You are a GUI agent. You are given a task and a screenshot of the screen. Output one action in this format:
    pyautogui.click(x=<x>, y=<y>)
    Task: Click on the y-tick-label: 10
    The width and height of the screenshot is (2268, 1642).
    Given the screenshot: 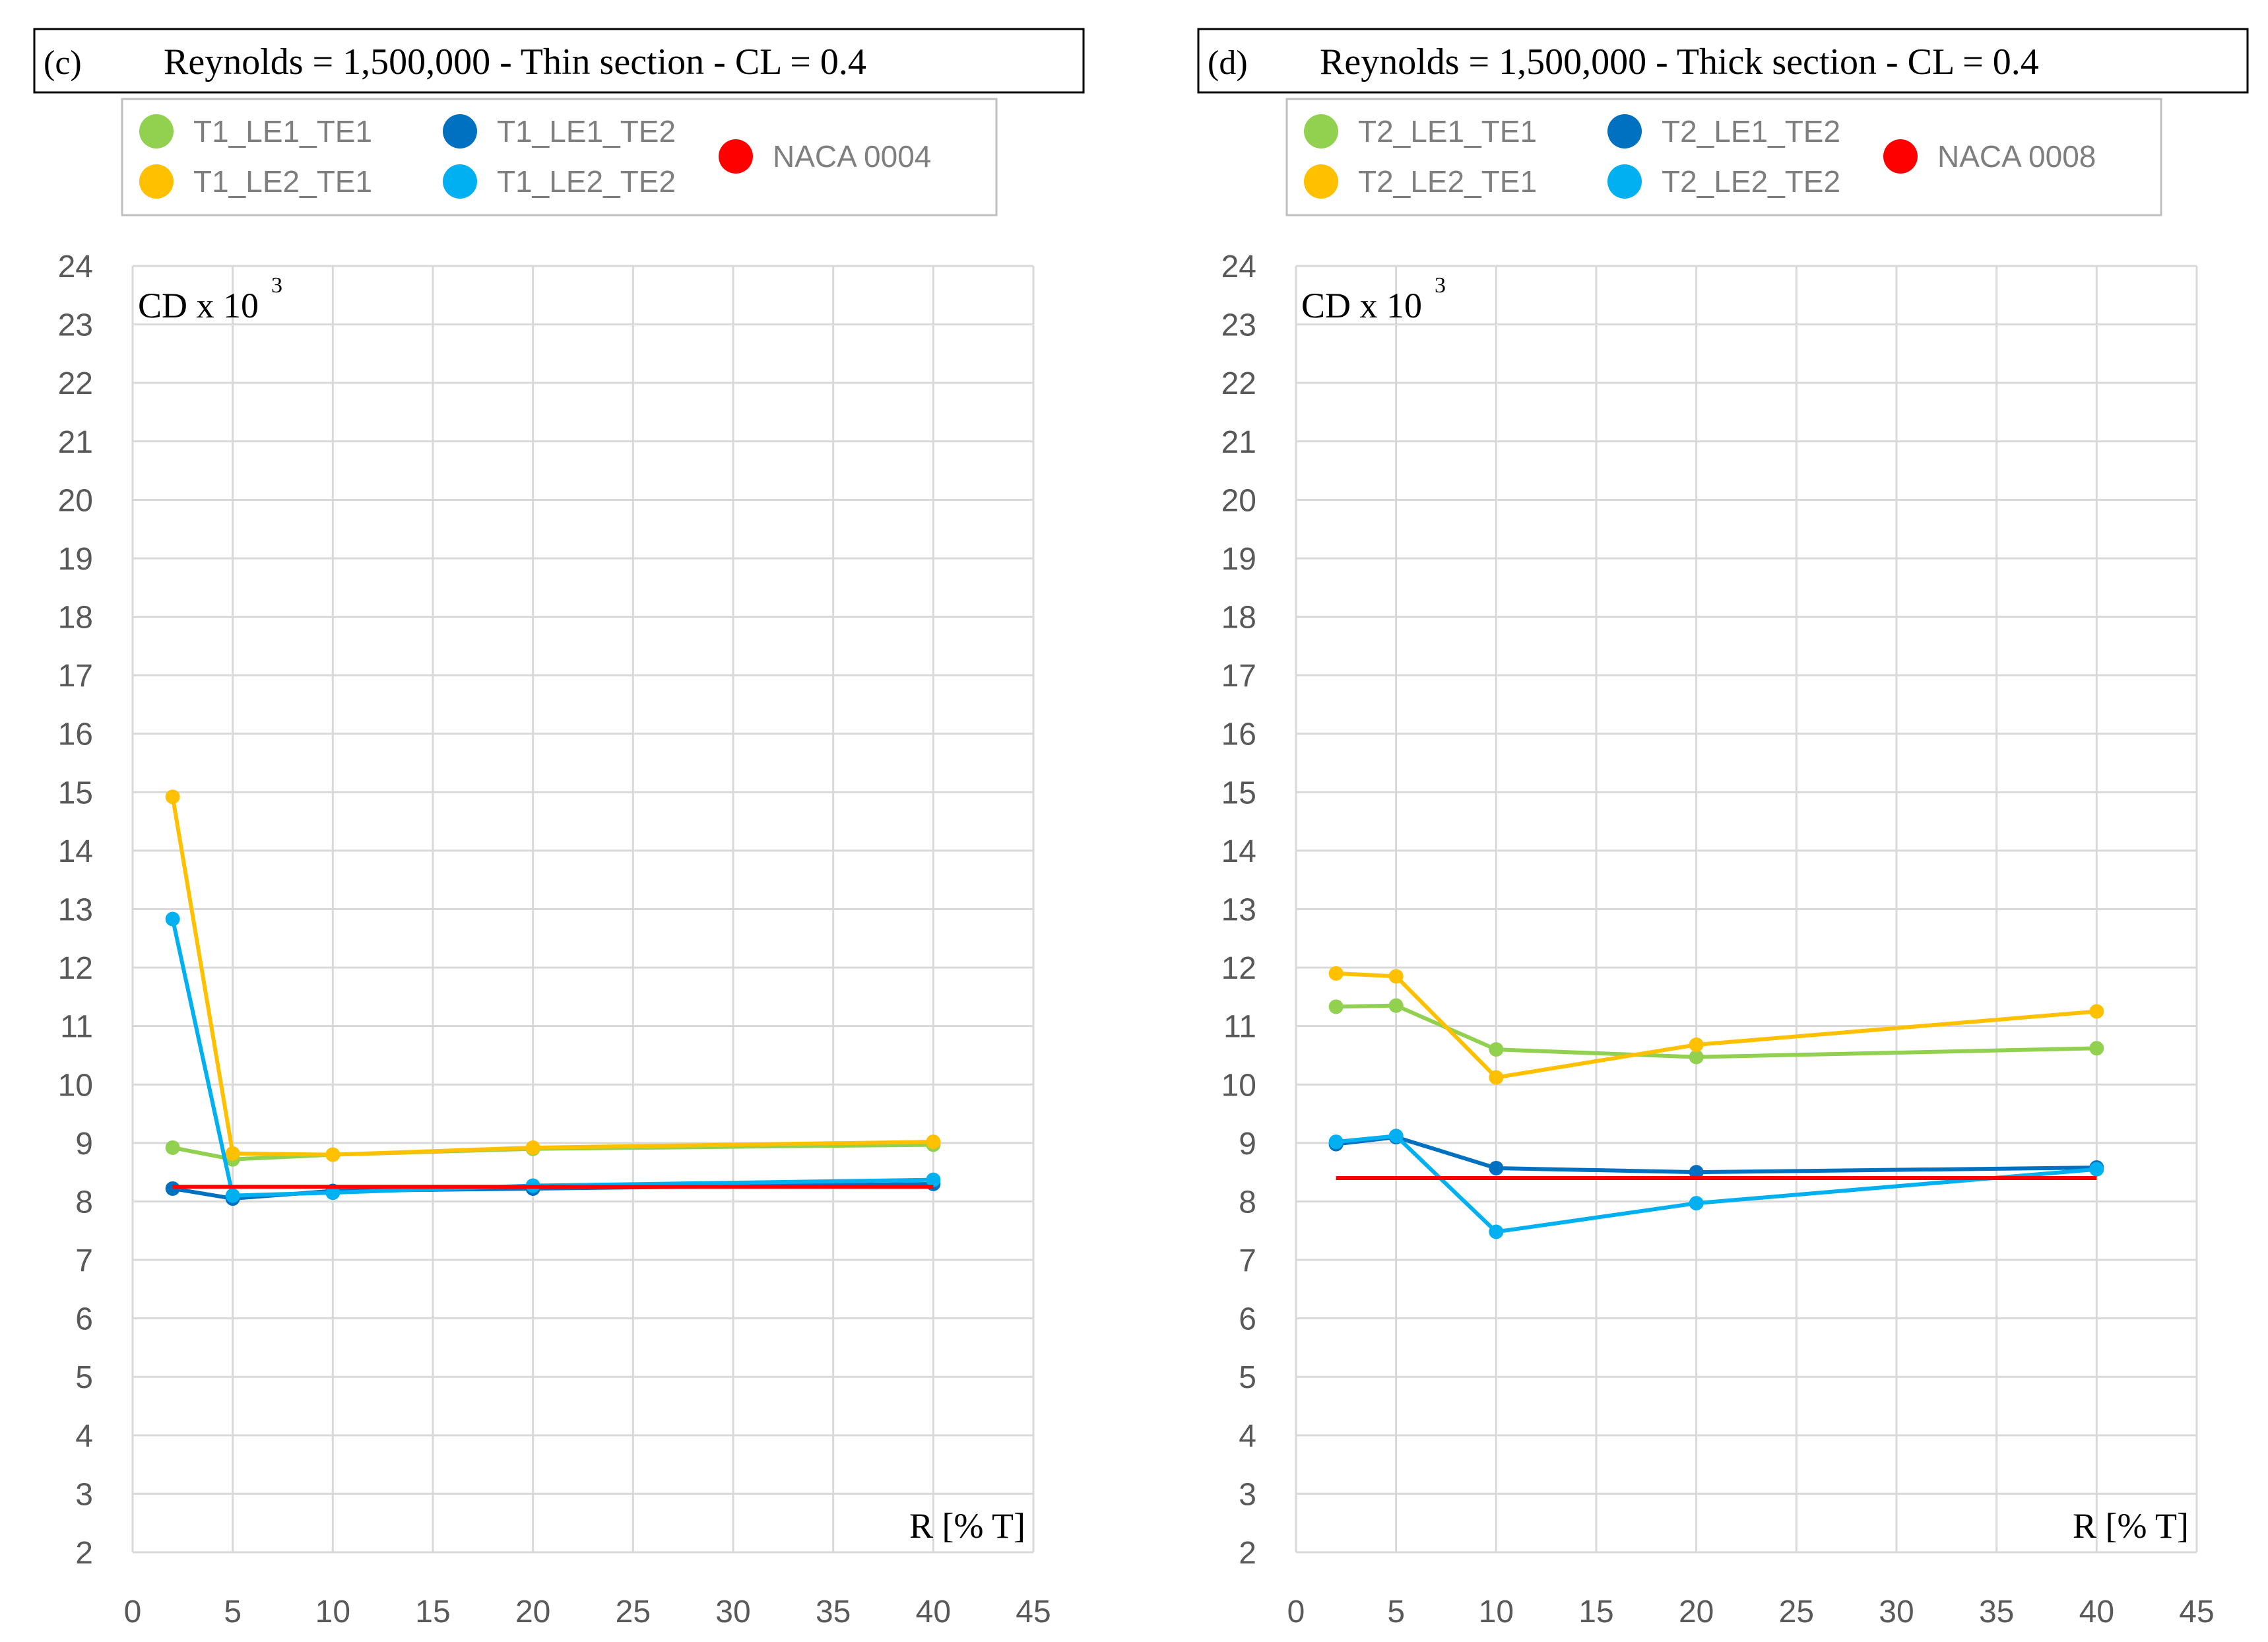 What is the action you would take?
    pyautogui.click(x=1239, y=1085)
    